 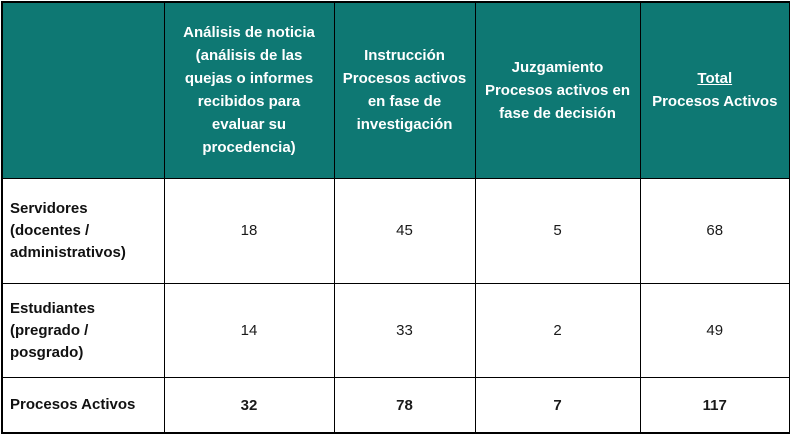 I want to click on cell-total-juzgamiento: 7, so click(x=557, y=405).